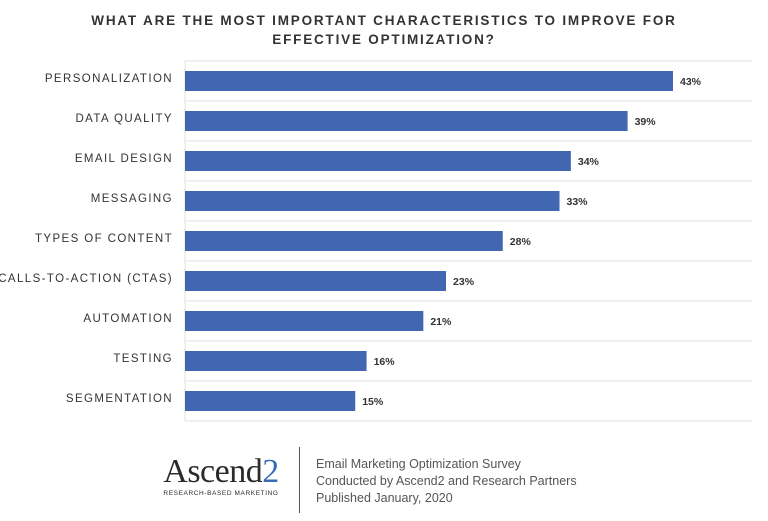  What do you see at coordinates (384, 39) in the screenshot?
I see `chart-title-line-2: EFFECTIVE OPTIMIZATION?` at bounding box center [384, 39].